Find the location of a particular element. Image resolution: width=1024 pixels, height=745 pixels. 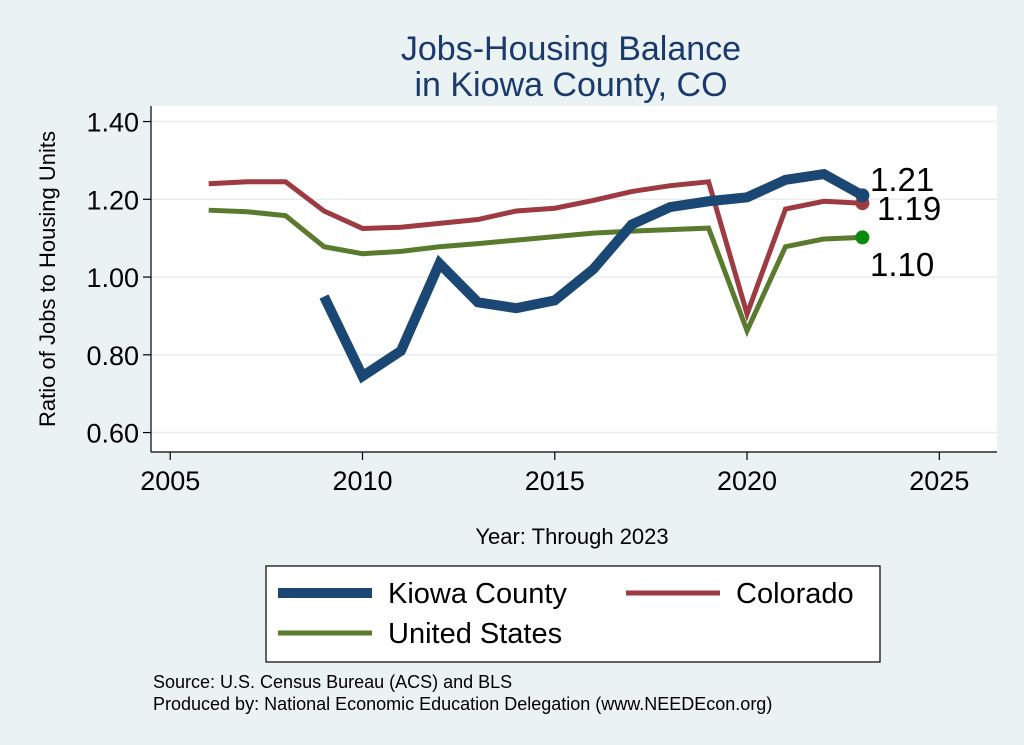

end-label-colorado: 1.19 is located at coordinates (909, 208).